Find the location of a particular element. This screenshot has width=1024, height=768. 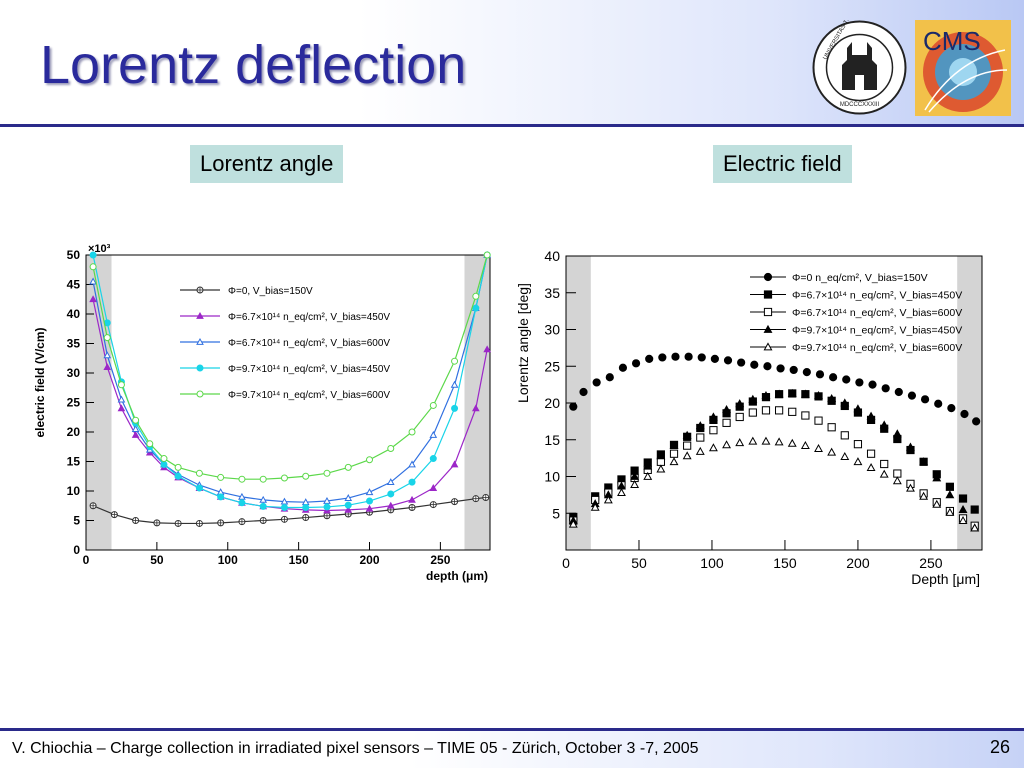

legend-entry: Φ=6.7×10¹⁴ n_eq/cm², V_bias=450V is located at coordinates (309, 317).